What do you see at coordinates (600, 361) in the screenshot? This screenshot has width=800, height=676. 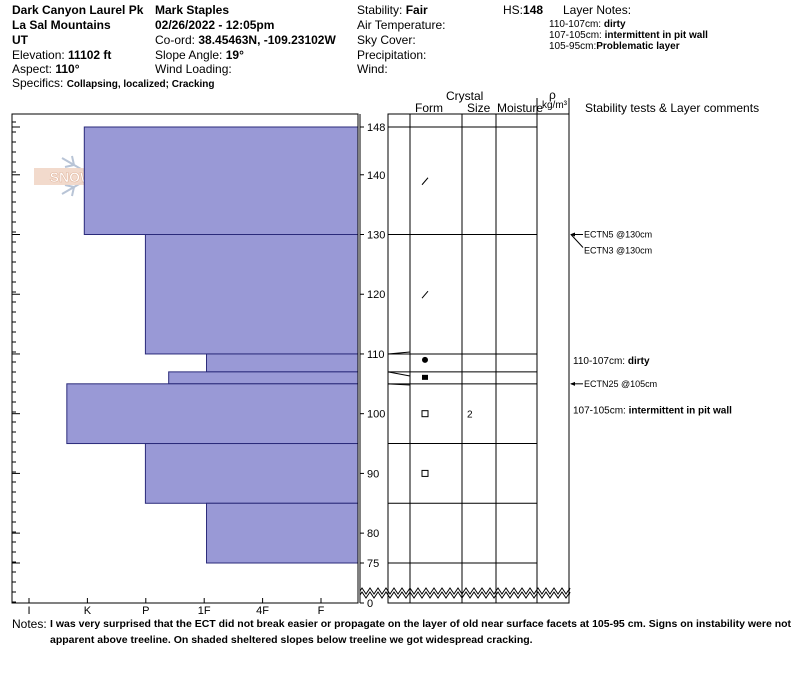 I see `layer-comment-range: 110-107cm:` at bounding box center [600, 361].